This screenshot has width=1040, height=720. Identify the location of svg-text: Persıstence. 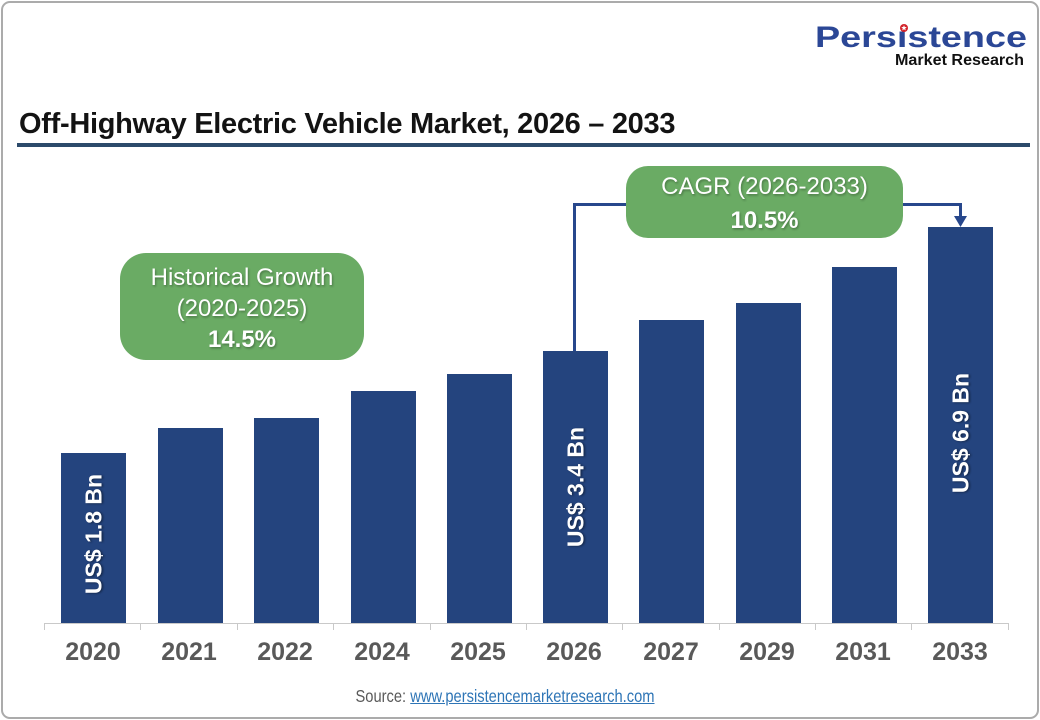
(921, 37).